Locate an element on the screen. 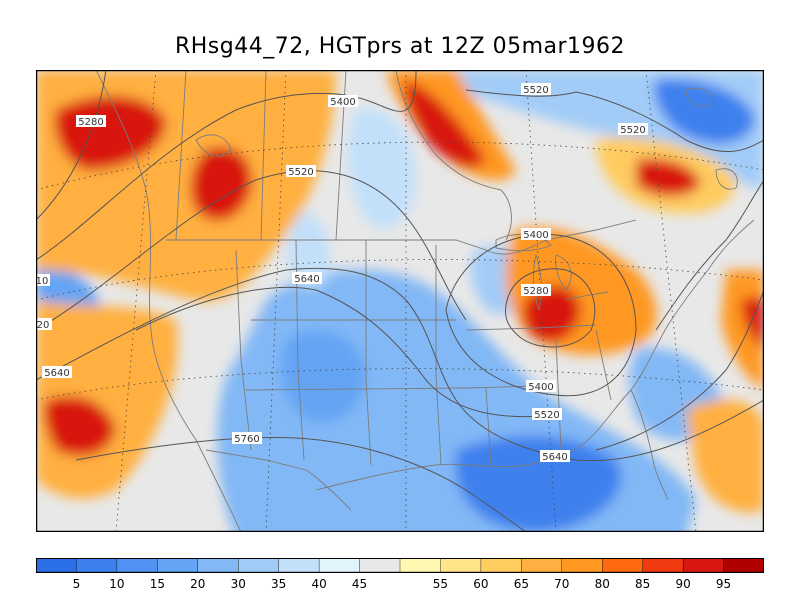  contour-5520-south is located at coordinates (346, 352).